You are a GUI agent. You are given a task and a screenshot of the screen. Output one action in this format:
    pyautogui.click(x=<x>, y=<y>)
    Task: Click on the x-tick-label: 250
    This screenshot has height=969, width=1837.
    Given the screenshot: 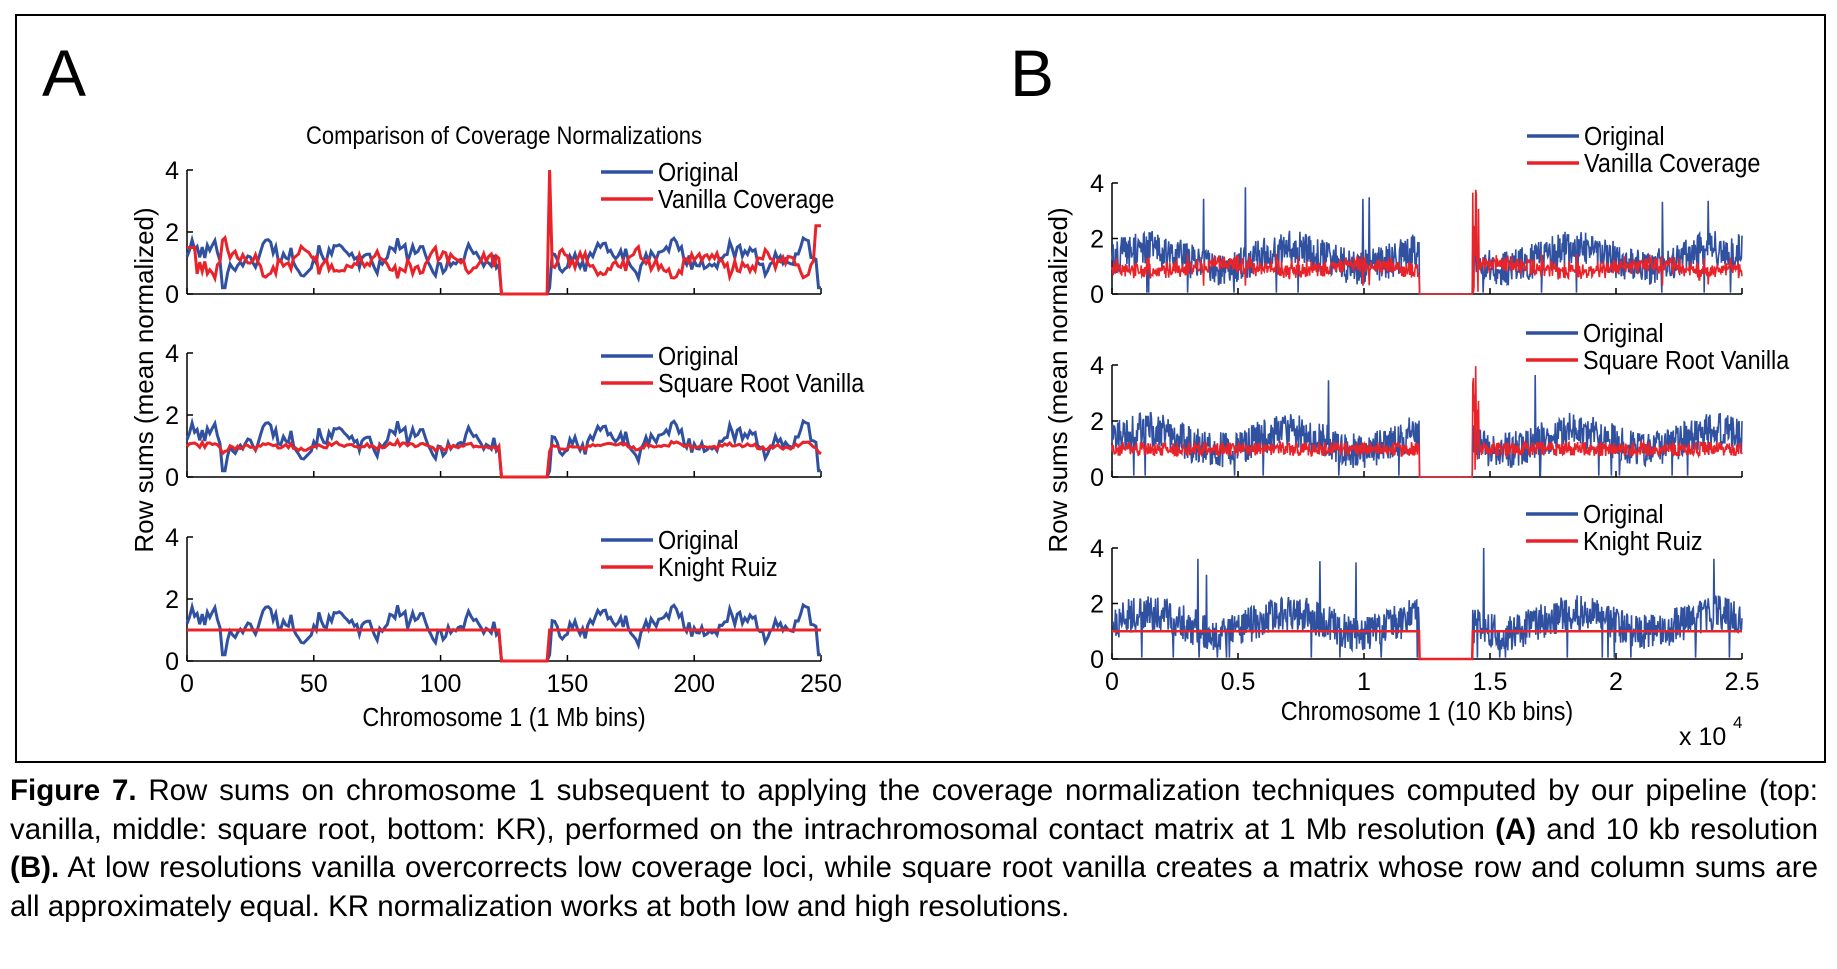 What is the action you would take?
    pyautogui.click(x=821, y=684)
    